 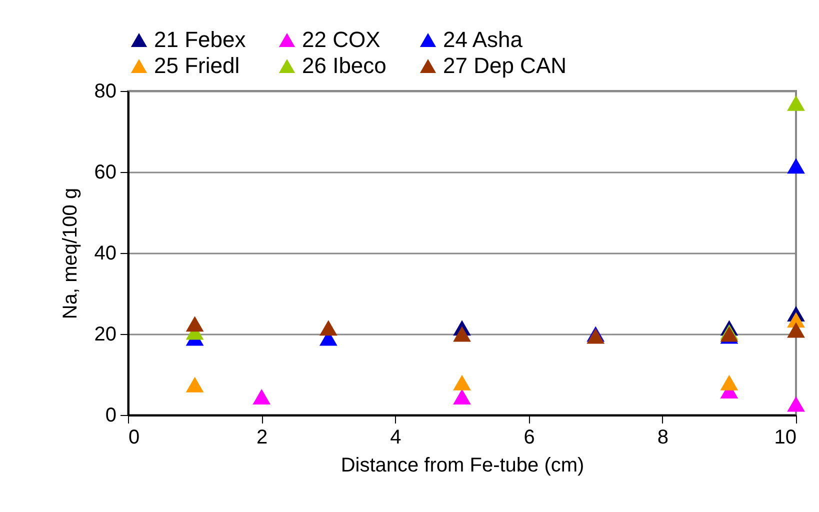 I want to click on legend-label: 25 Friedl, so click(x=197, y=65).